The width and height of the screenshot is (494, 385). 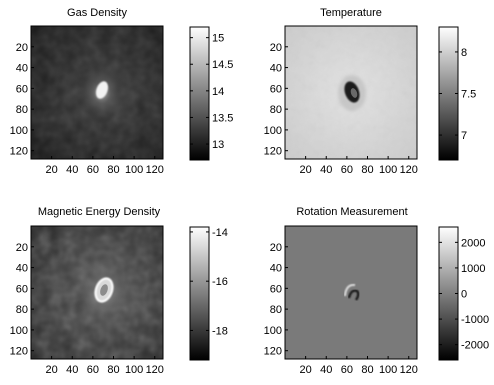 I want to click on colorbar-tick-label: 8, so click(x=464, y=53).